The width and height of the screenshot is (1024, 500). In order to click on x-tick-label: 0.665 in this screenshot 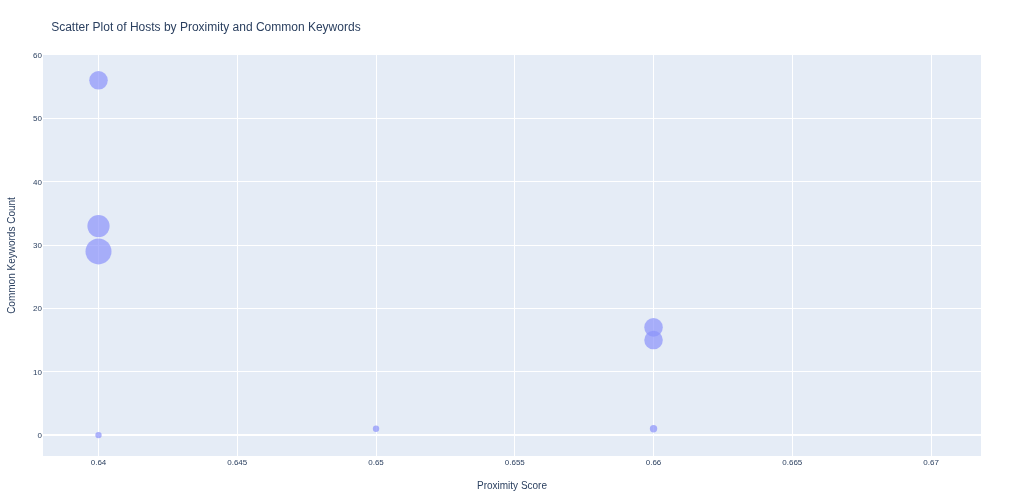, I will do `click(792, 462)`.